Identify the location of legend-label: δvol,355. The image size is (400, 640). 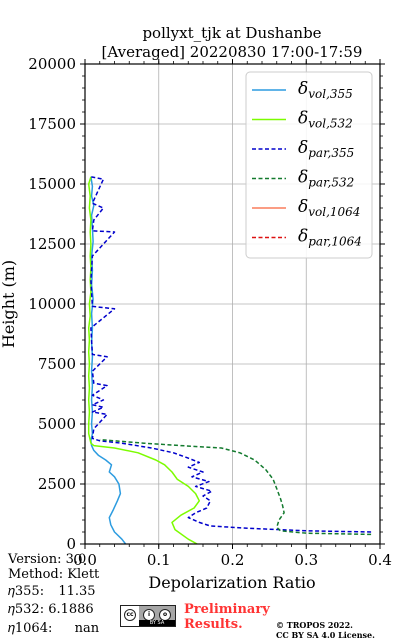
(325, 90).